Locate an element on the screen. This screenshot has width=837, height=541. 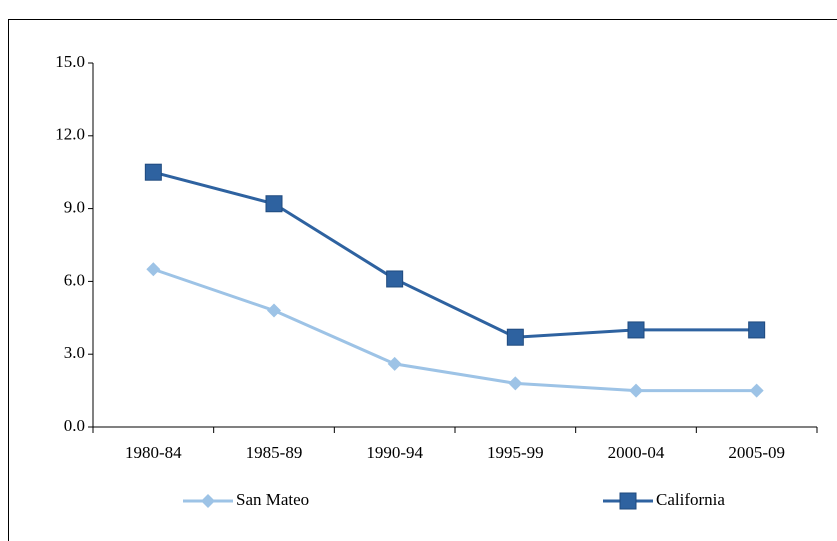
y-tick-label: 3.0 is located at coordinates (74, 352).